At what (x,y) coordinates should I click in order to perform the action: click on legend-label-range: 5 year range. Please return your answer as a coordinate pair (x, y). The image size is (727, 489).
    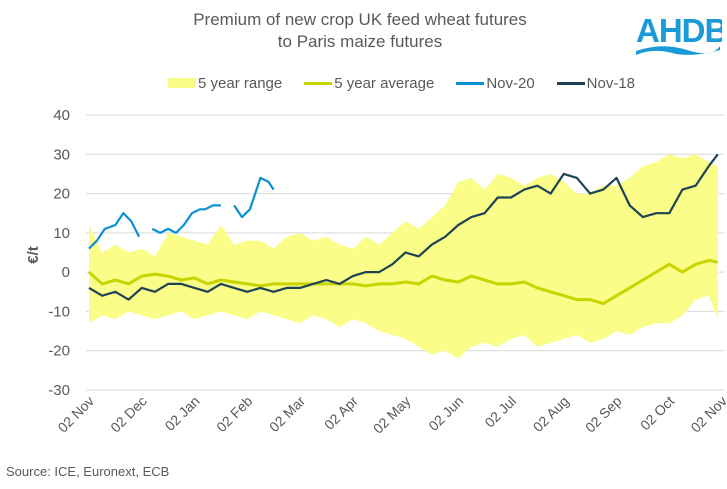
    Looking at the image, I should click on (240, 83).